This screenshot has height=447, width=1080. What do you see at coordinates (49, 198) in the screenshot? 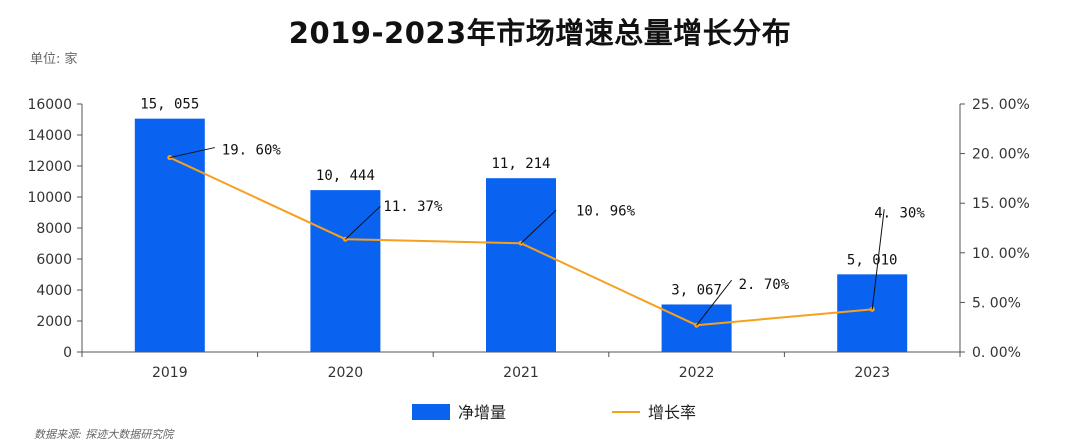
I see `y-left-tick-label: 10000` at bounding box center [49, 198].